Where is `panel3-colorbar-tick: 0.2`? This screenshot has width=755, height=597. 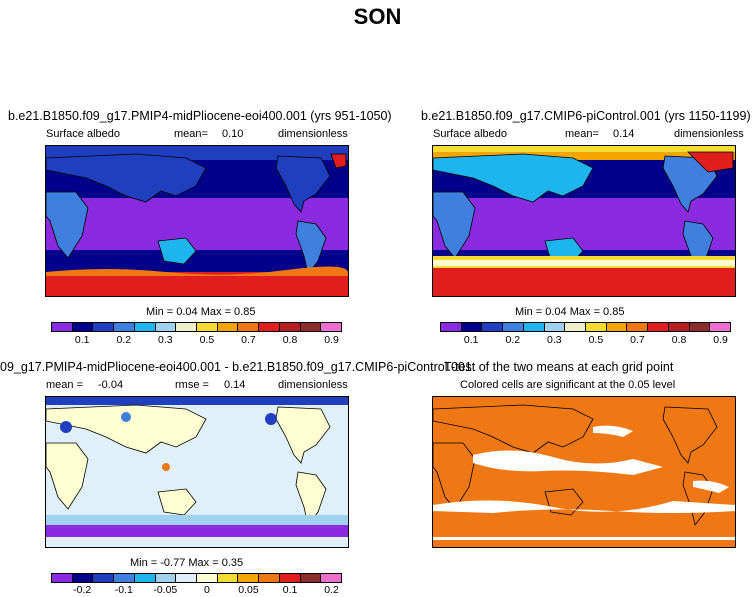 panel3-colorbar-tick: 0.2 is located at coordinates (331, 590).